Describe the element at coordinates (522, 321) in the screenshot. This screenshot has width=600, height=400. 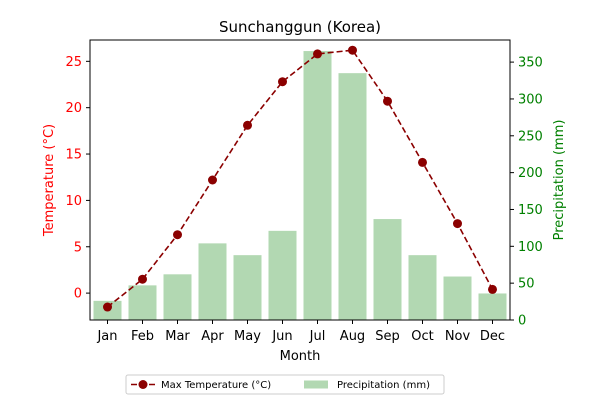
I see `y-right-tick-label: 0` at that location.